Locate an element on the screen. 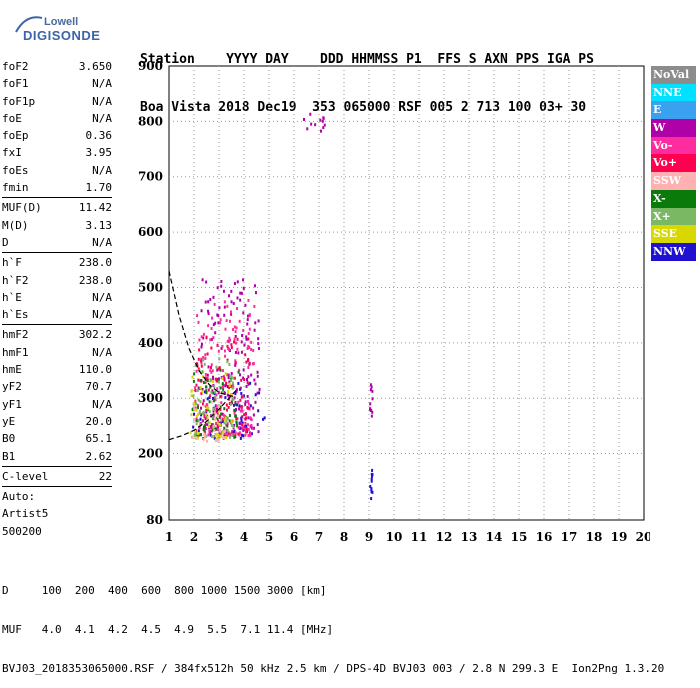 This screenshot has height=688, width=700. x-tick-label: 9 is located at coordinates (369, 537).